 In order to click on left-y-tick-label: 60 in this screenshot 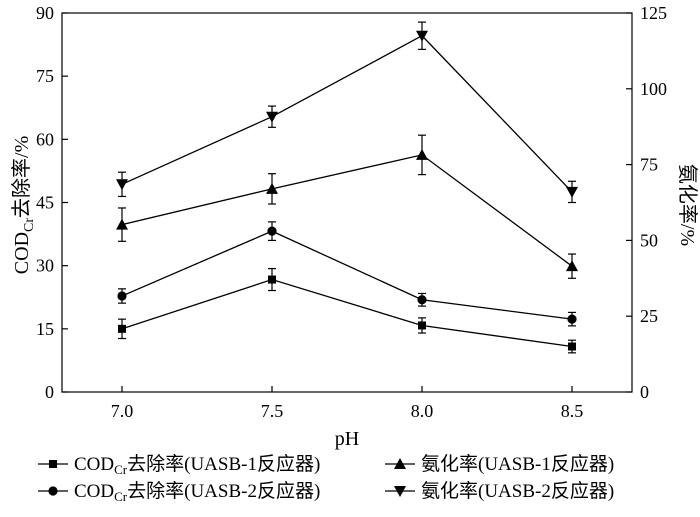, I will do `click(45, 139)`.